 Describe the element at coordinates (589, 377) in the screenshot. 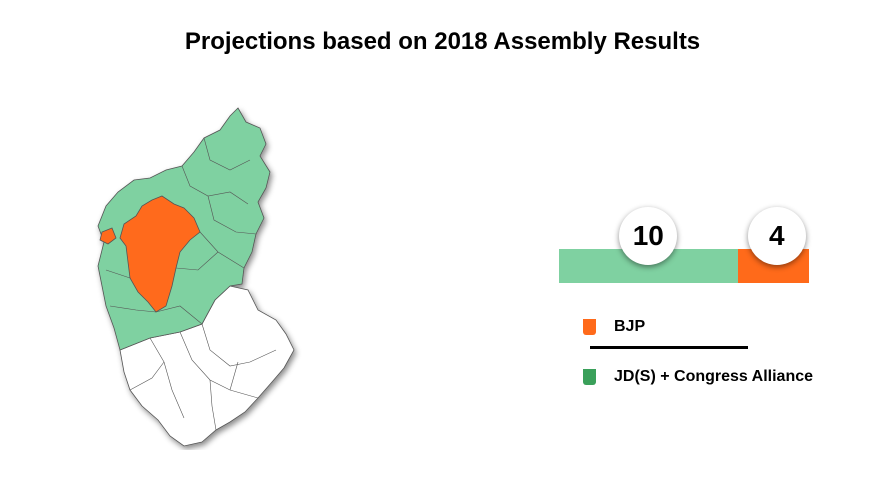

I see `legend-swatch-alliance` at that location.